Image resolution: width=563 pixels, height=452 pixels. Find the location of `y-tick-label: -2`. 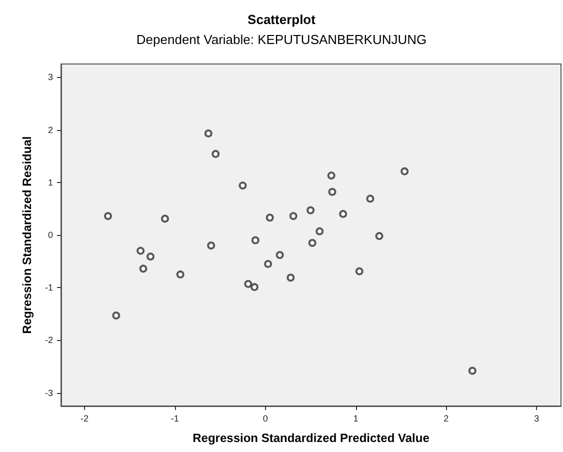

y-tick-label: -2 is located at coordinates (48, 340).